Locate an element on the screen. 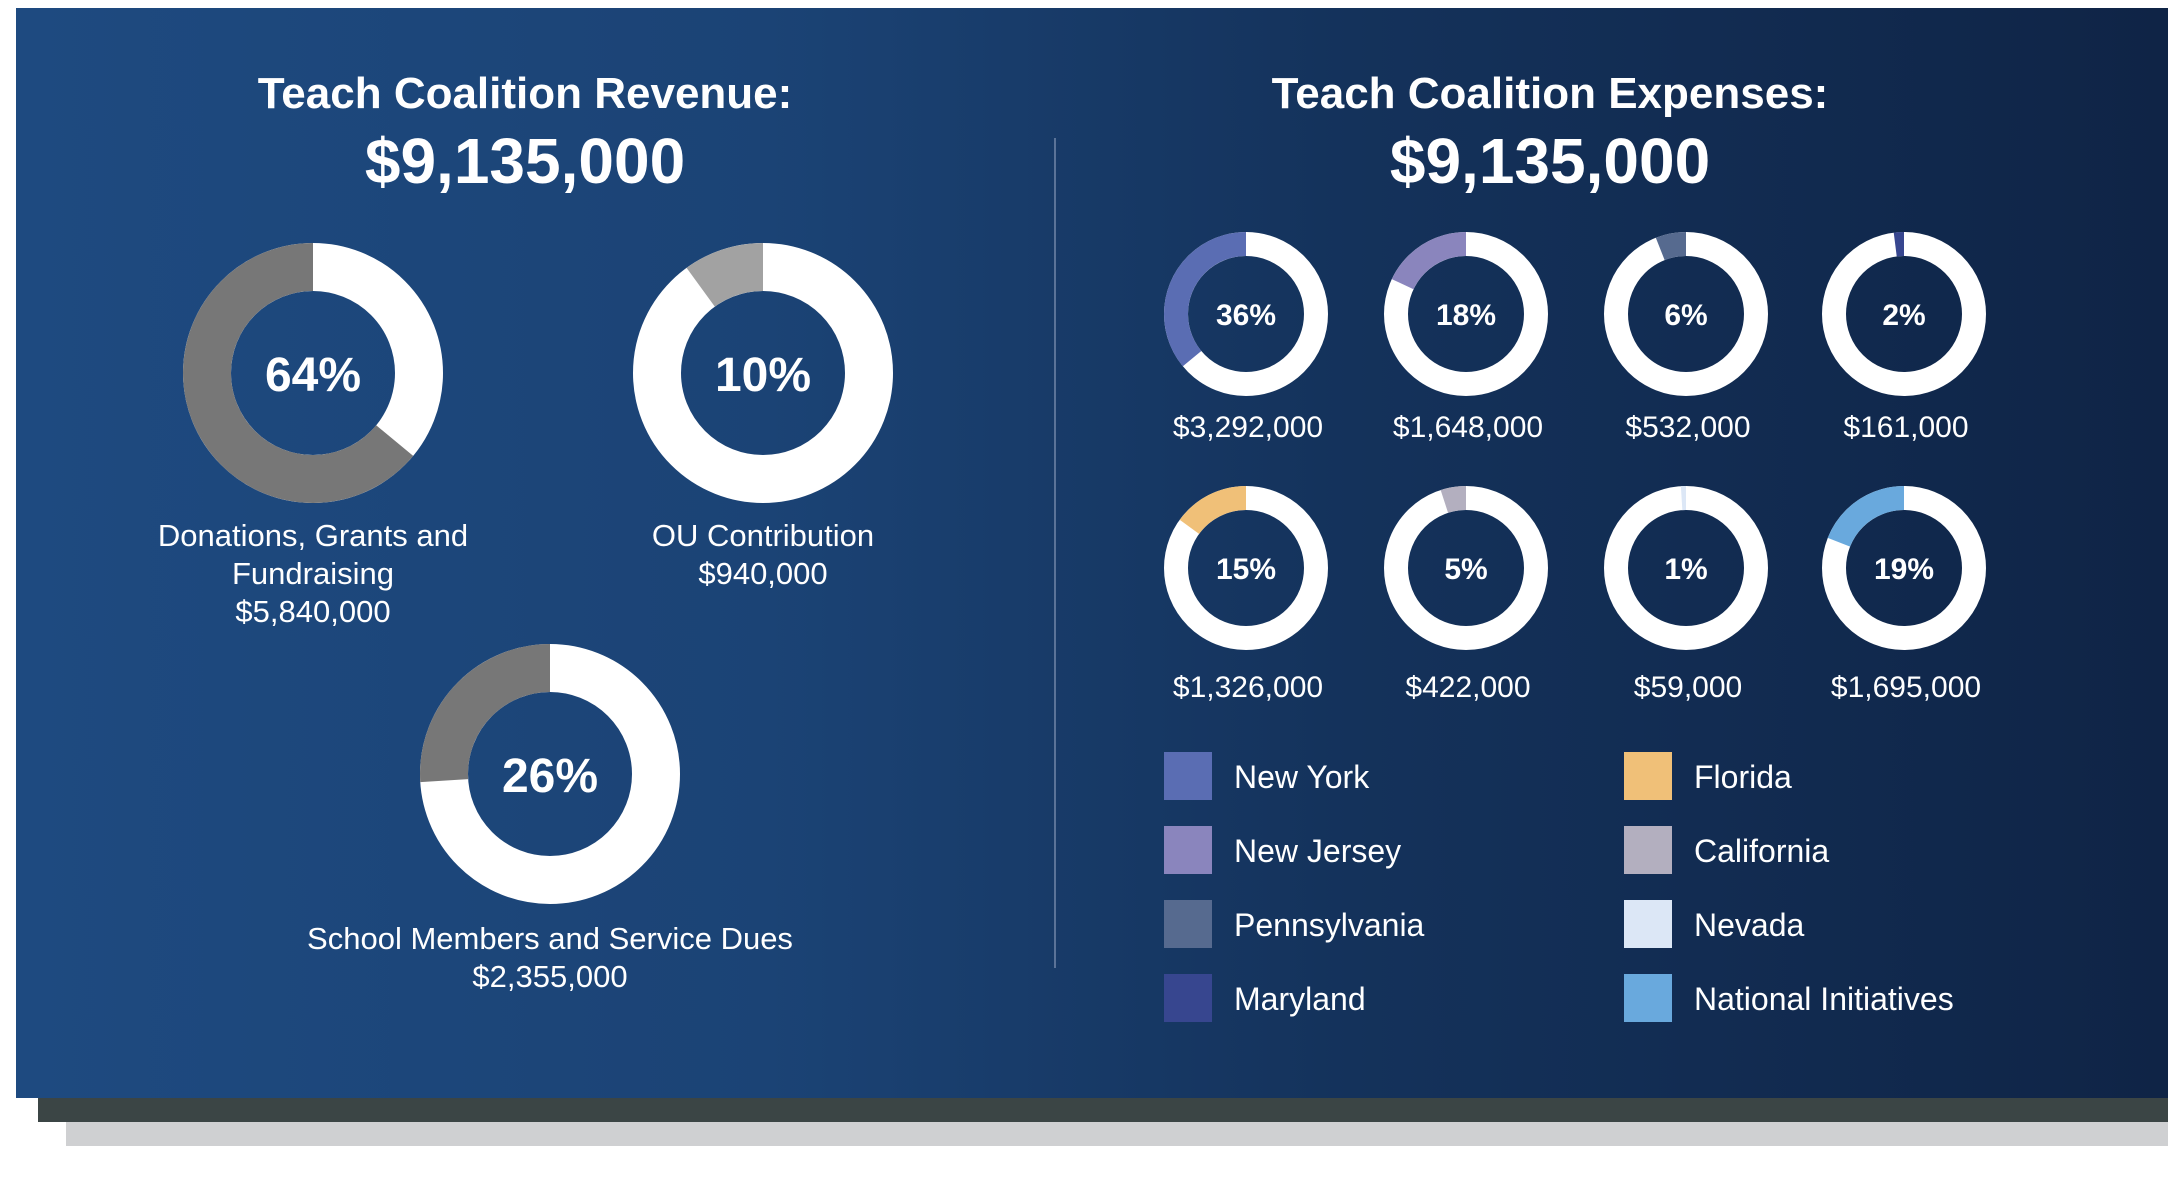 This screenshot has height=1178, width=2168. expense-amount-label: $1,326,000 is located at coordinates (1248, 687).